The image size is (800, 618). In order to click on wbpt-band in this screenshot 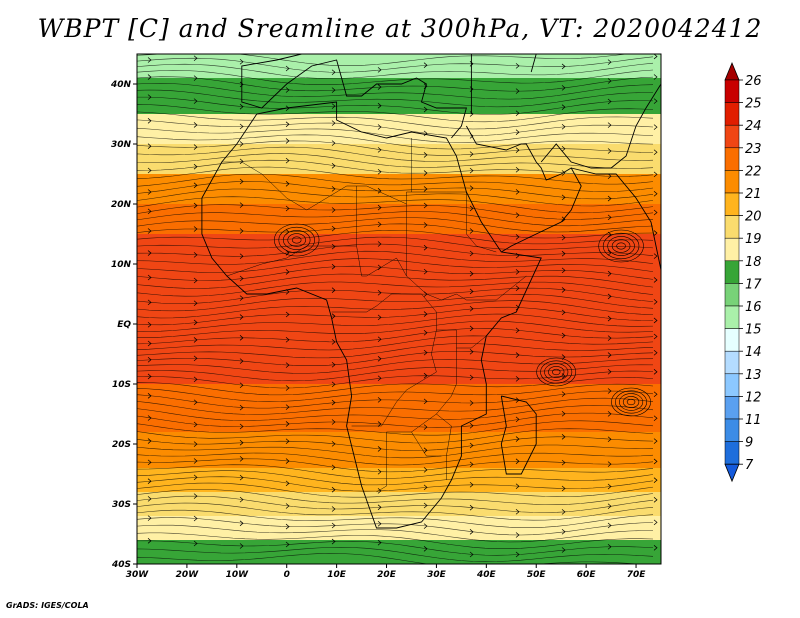, I will do `click(399, 294)`.